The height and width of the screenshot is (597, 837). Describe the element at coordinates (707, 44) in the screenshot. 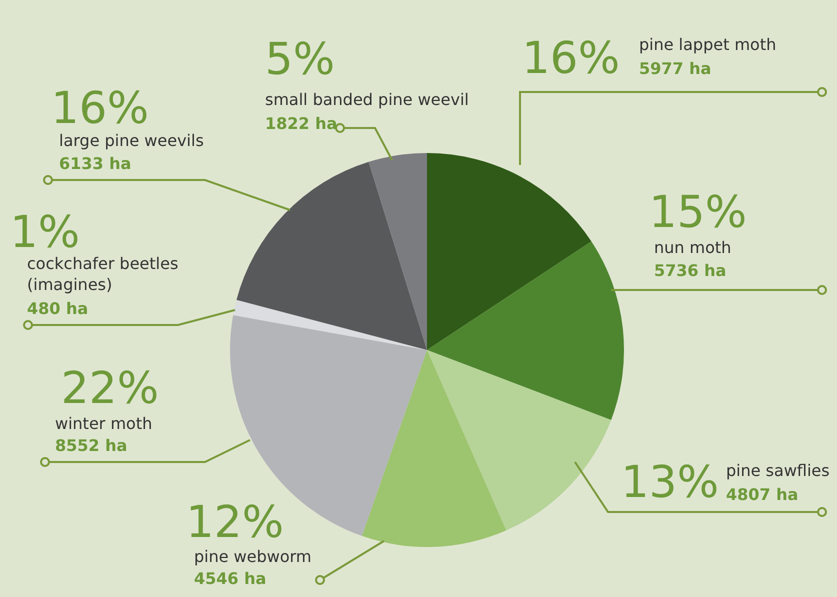

I see `slice-label: pine lappet moth` at that location.